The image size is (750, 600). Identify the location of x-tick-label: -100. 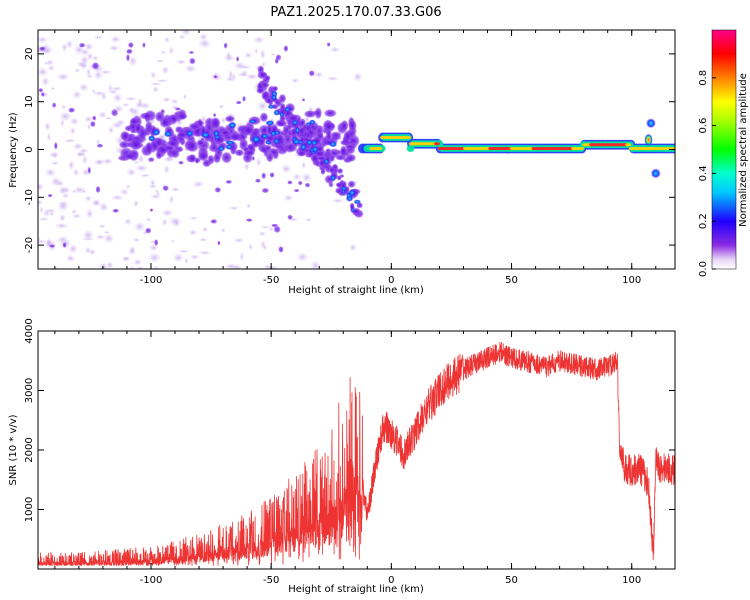
(151, 580).